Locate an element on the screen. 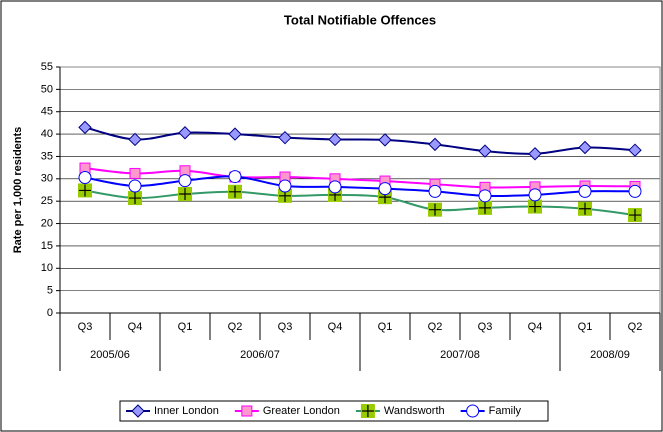  y-tick-label: 5 is located at coordinates (50, 291).